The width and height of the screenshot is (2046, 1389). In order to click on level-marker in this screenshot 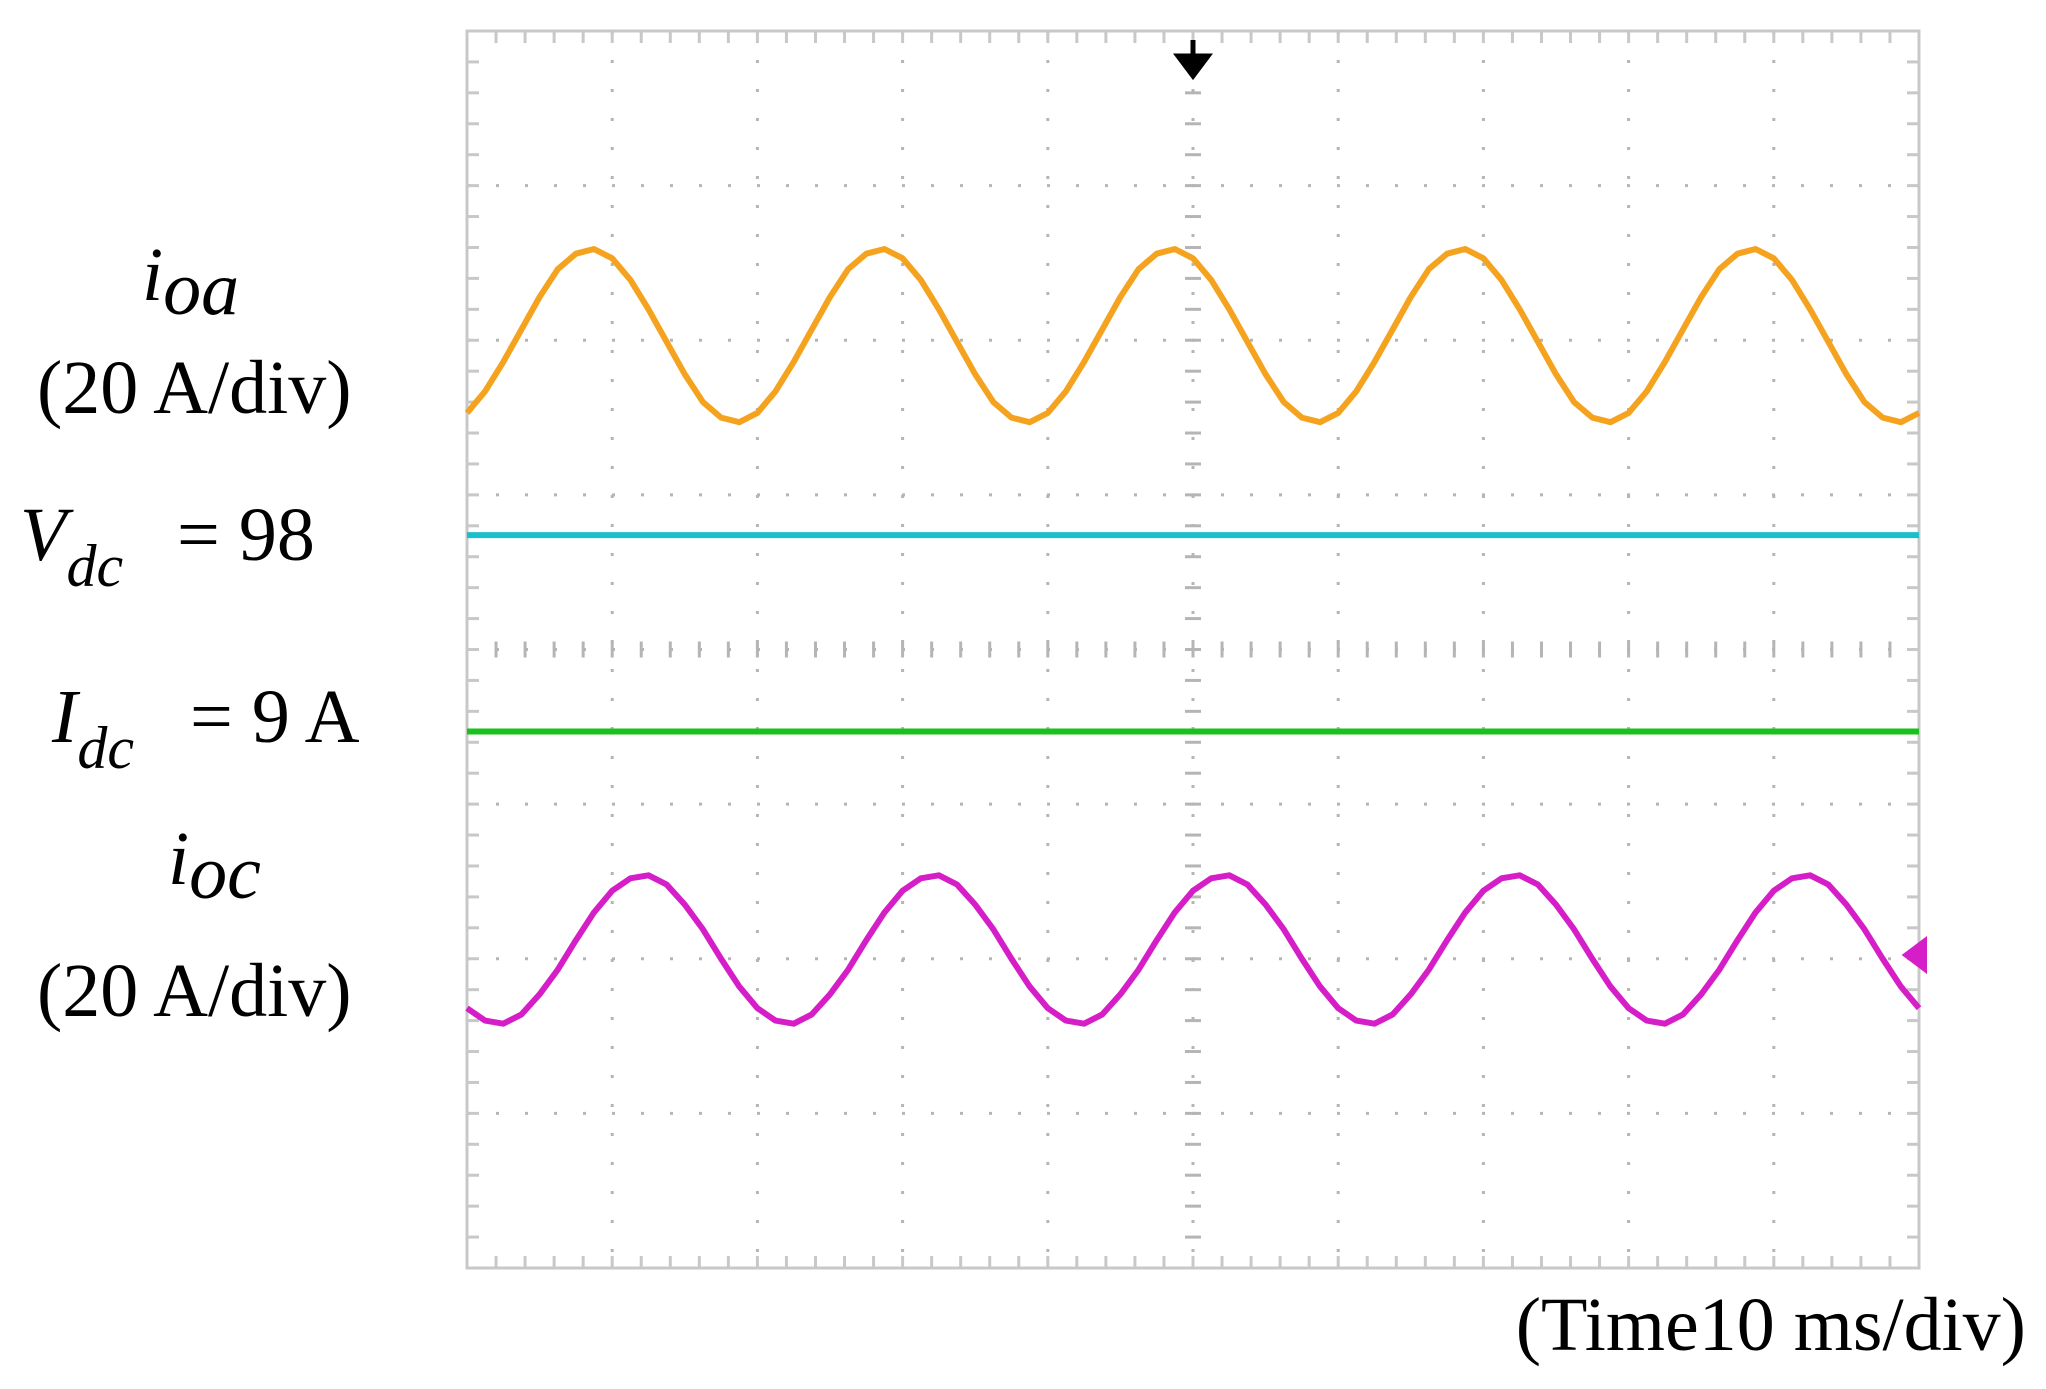, I will do `click(1914, 955)`.